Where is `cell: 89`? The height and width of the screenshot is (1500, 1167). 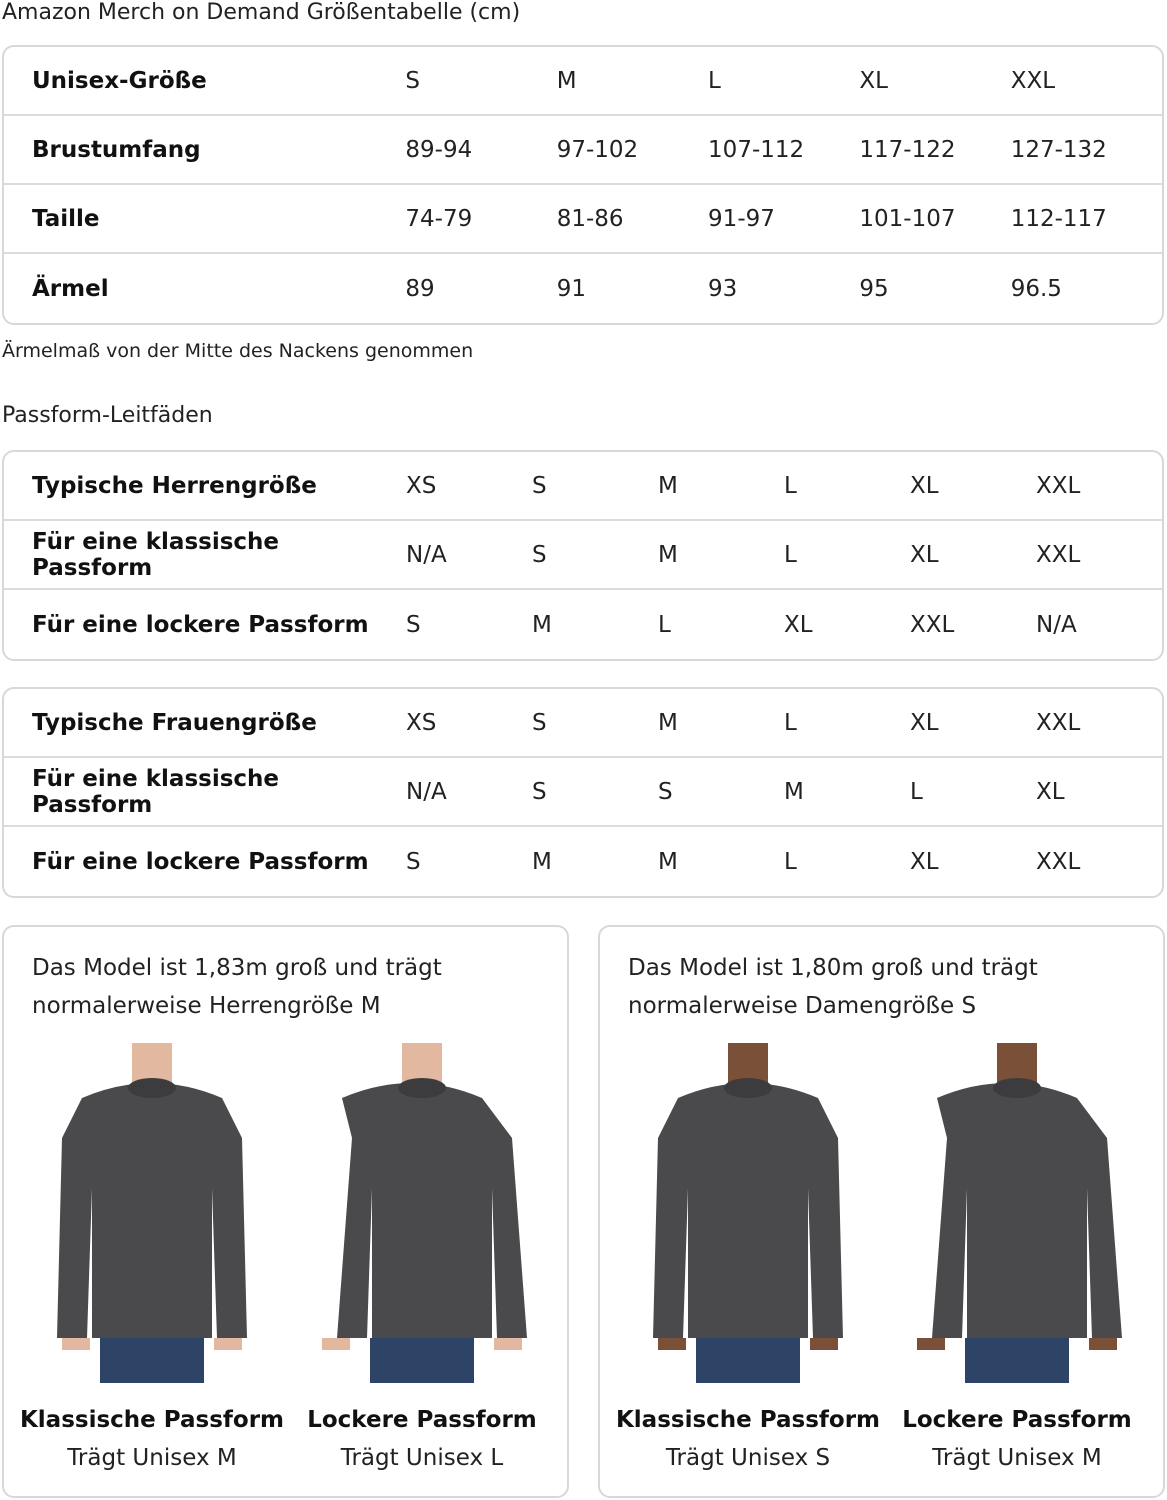
cell: 89 is located at coordinates (420, 288).